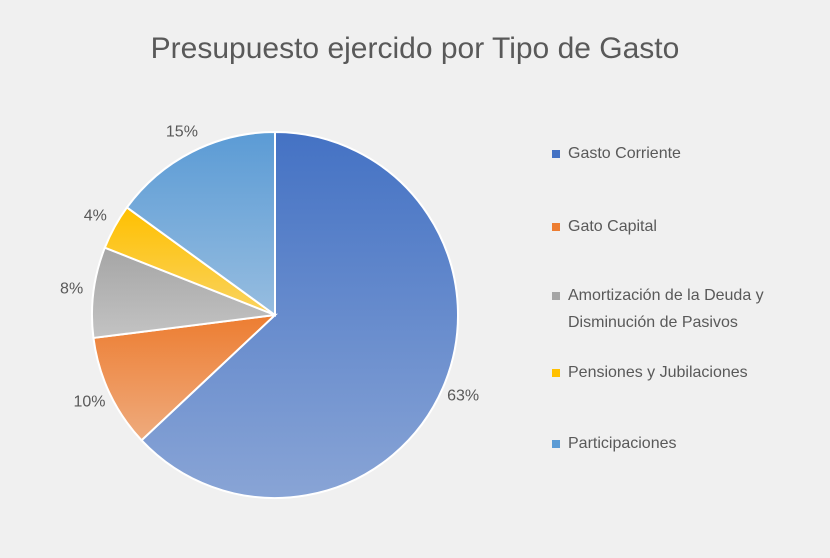 This screenshot has width=830, height=558. I want to click on legend-item: Participaciones, so click(614, 443).